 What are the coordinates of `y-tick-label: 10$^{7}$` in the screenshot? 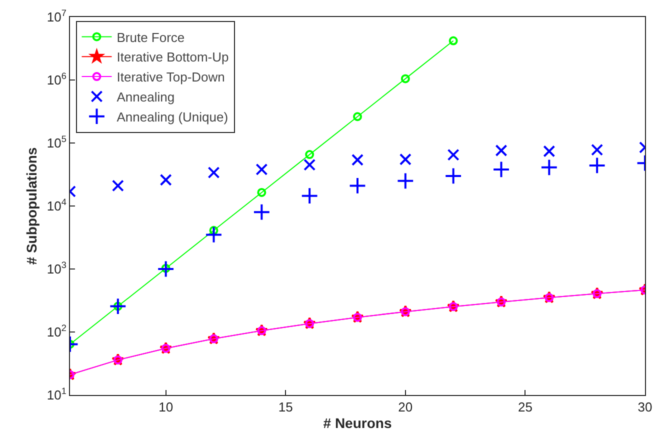 It's located at (56, 16).